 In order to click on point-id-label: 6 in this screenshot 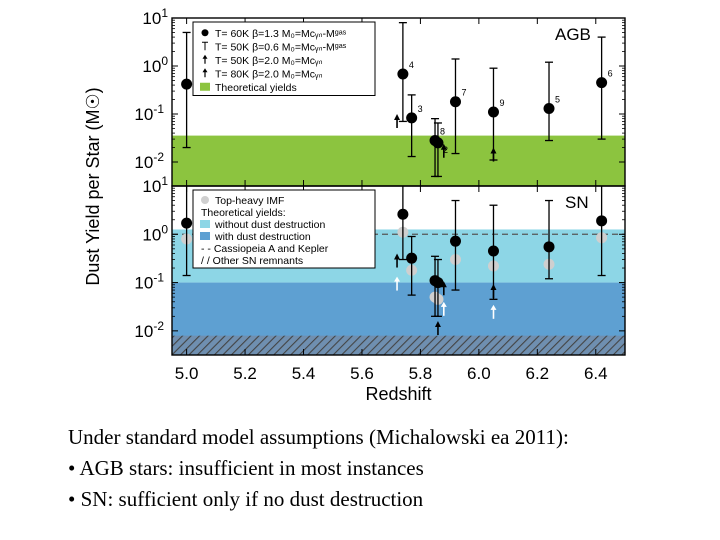, I will do `click(610, 74)`.